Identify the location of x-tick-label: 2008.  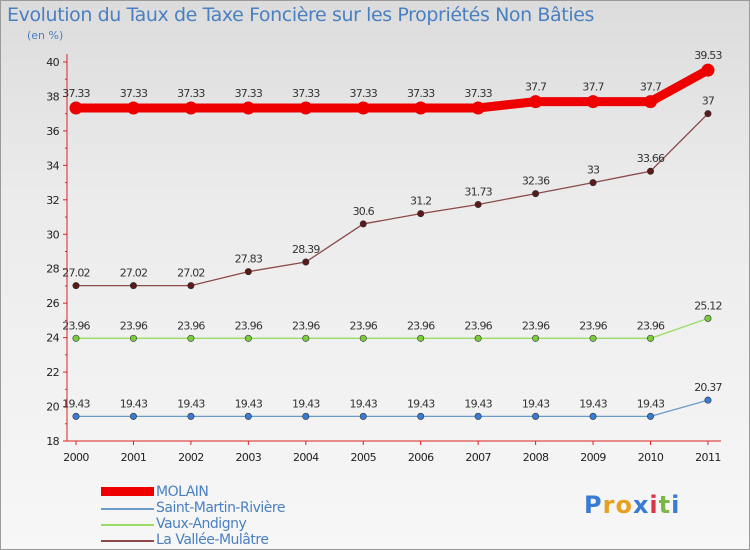
(536, 457).